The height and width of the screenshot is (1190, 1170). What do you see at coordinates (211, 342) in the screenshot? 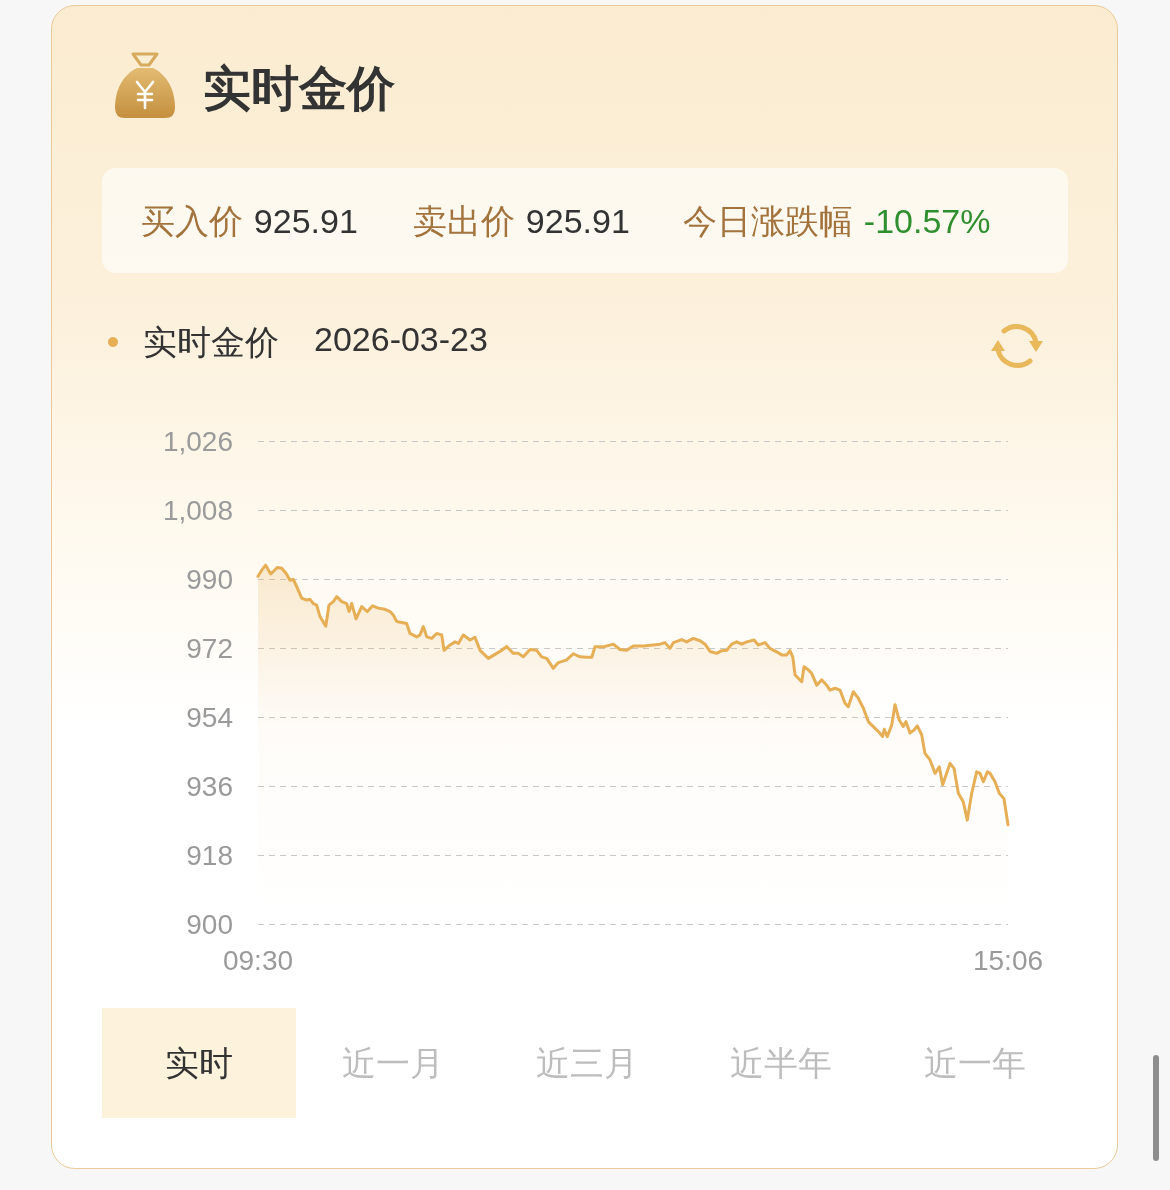
I see `legend-label: 实时金价` at bounding box center [211, 342].